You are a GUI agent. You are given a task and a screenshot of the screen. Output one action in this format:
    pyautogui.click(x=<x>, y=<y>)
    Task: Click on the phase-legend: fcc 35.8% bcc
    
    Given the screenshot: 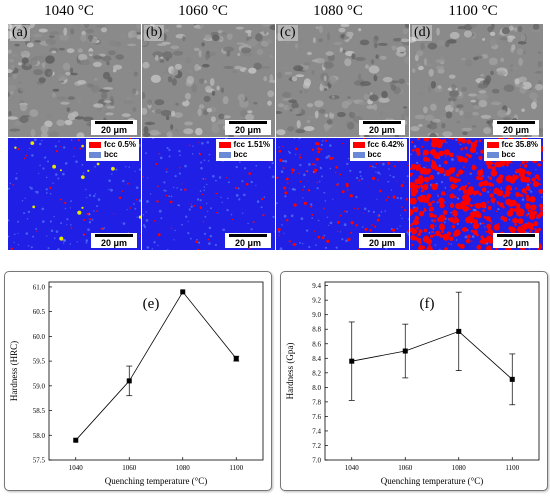 What is the action you would take?
    pyautogui.click(x=512, y=150)
    